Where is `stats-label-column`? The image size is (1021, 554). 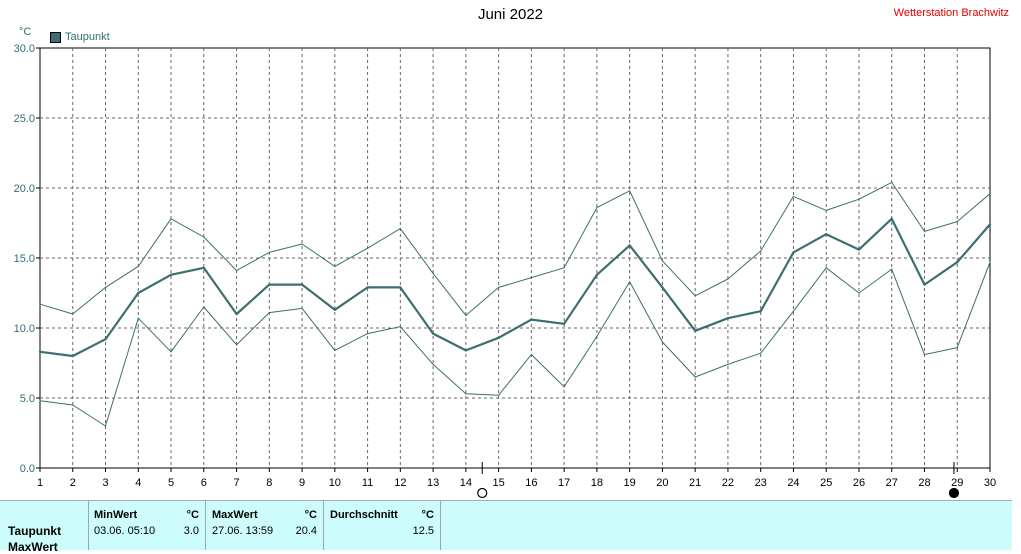 stats-label-column is located at coordinates (44, 525).